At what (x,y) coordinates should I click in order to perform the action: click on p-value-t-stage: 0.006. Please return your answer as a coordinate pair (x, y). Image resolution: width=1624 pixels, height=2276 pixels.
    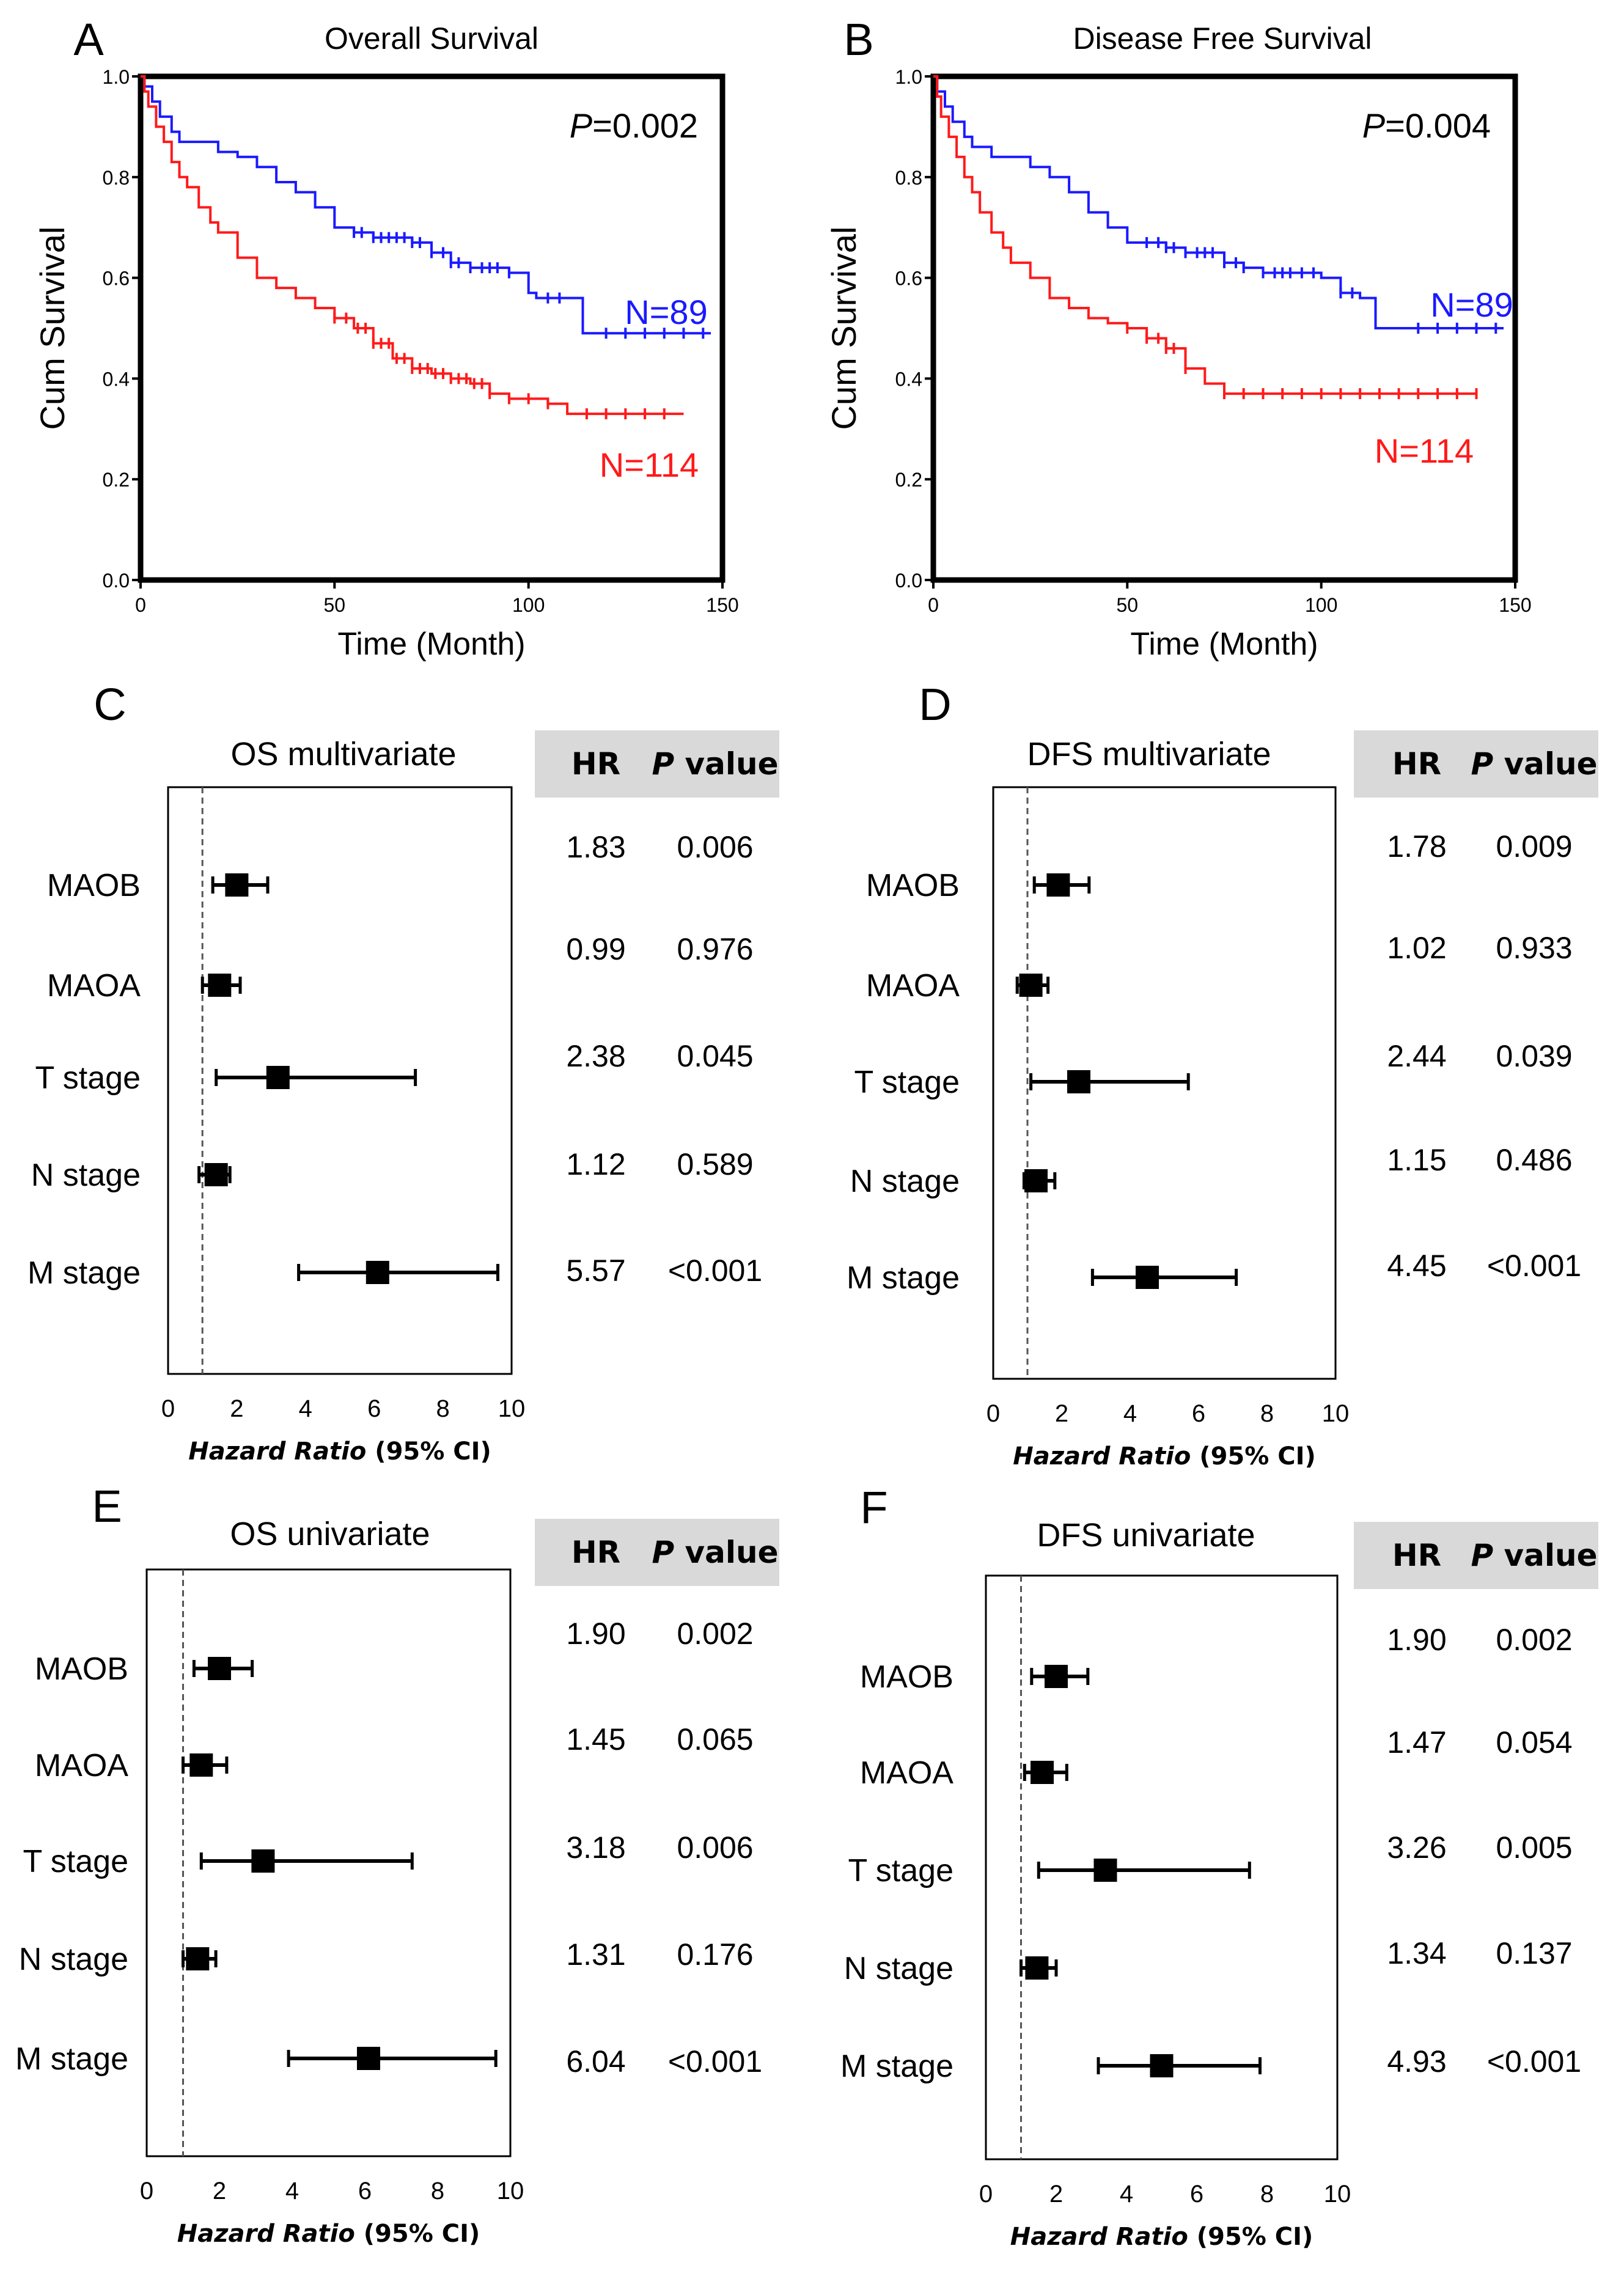
    Looking at the image, I should click on (715, 1848).